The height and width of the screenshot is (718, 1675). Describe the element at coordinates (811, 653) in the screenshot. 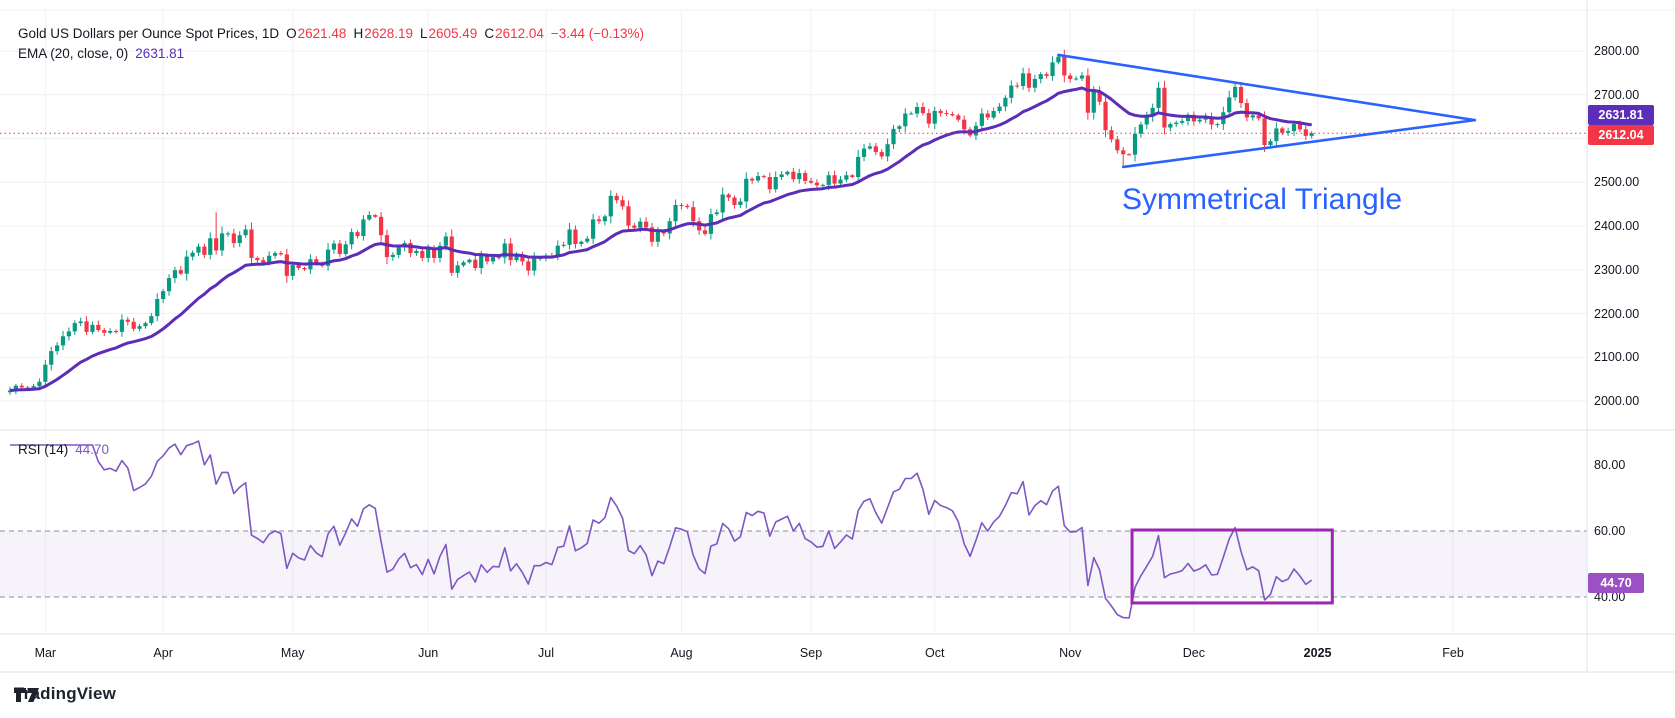

I see `time-tick-label: Sep` at that location.